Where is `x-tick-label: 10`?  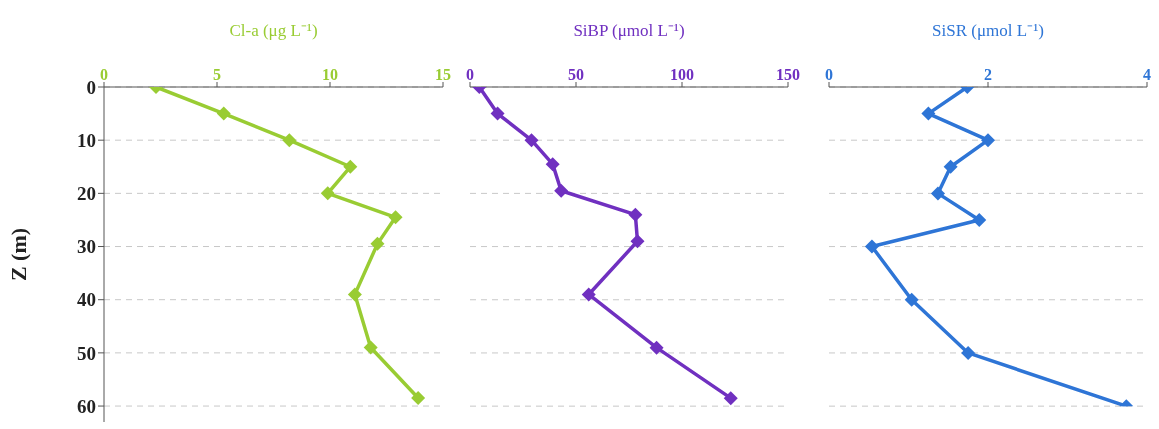 x-tick-label: 10 is located at coordinates (330, 74).